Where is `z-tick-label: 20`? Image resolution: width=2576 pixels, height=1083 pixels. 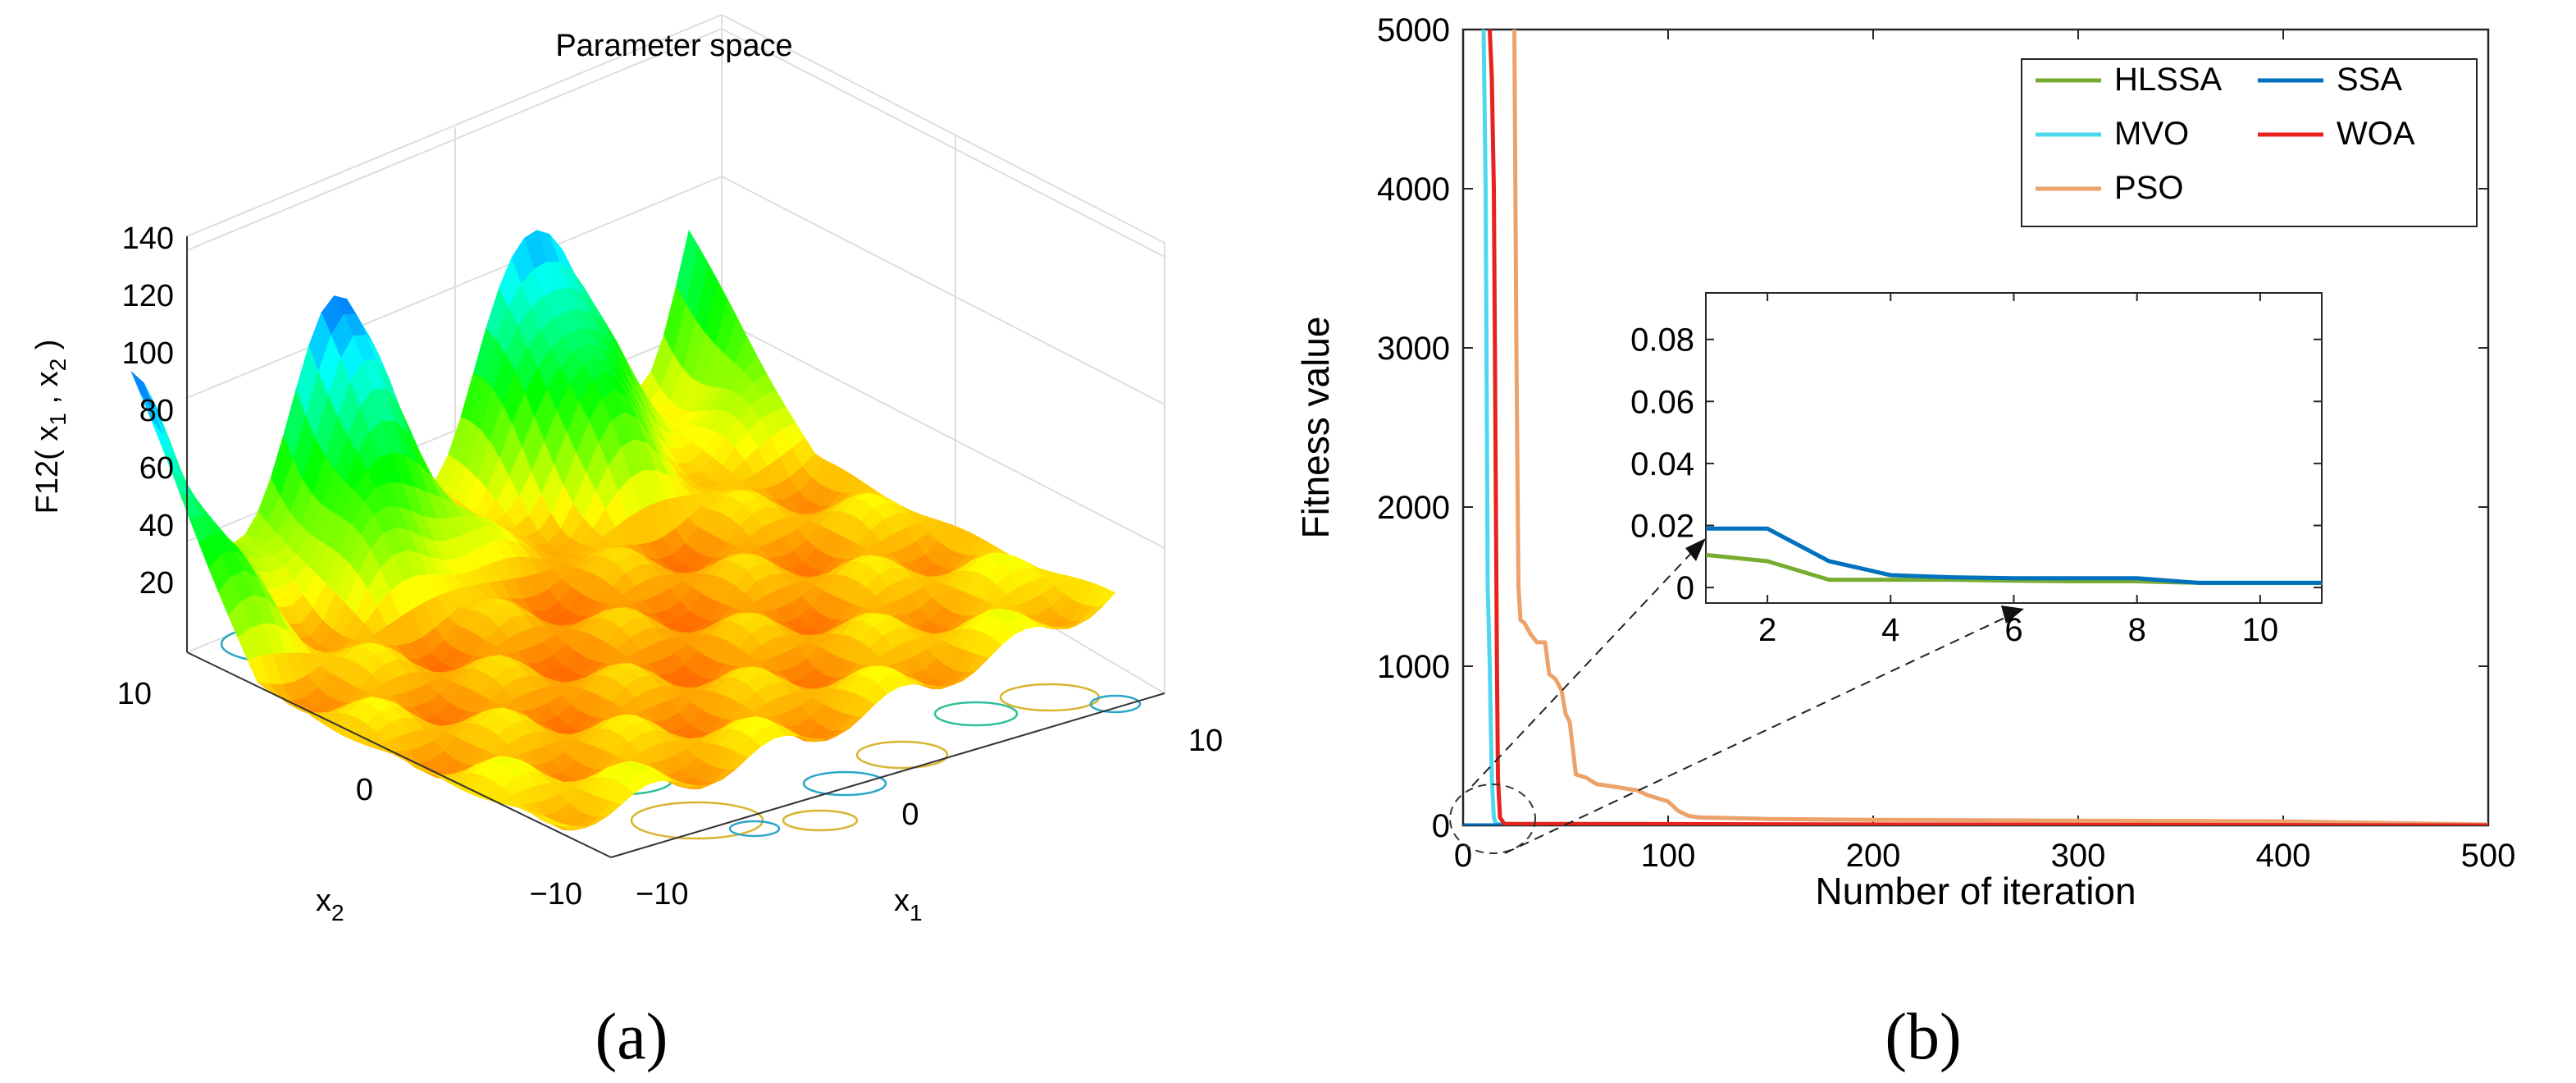
z-tick-label: 20 is located at coordinates (156, 583).